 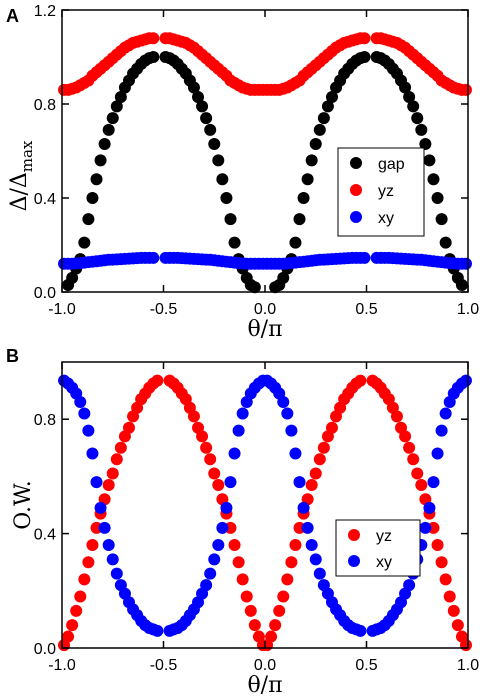 I want to click on panel-a-legend: gap yz xy, so click(x=381, y=192).